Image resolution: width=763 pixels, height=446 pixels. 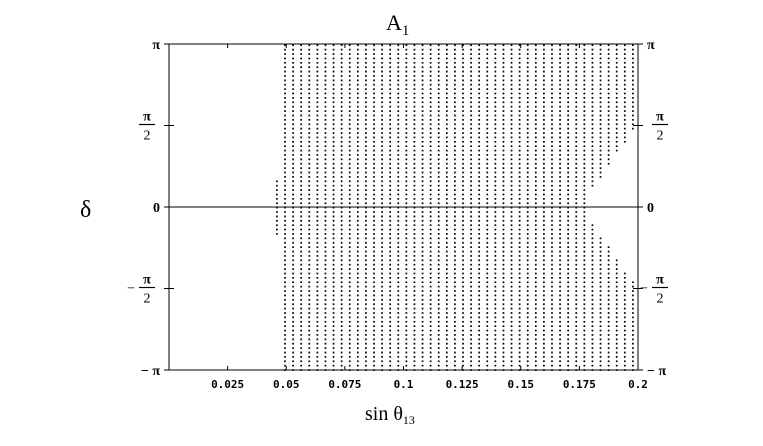 What do you see at coordinates (651, 45) in the screenshot?
I see `y-tick-label-right: π` at bounding box center [651, 45].